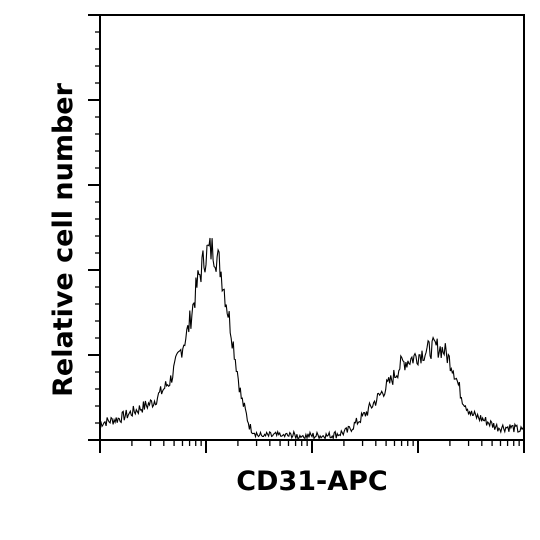 The width and height of the screenshot is (540, 540). Describe the element at coordinates (312, 481) in the screenshot. I see `x-axis-label: CD31-APC` at that location.